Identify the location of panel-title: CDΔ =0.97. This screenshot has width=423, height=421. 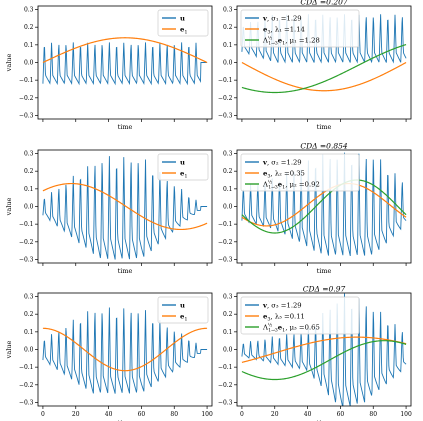
(324, 289).